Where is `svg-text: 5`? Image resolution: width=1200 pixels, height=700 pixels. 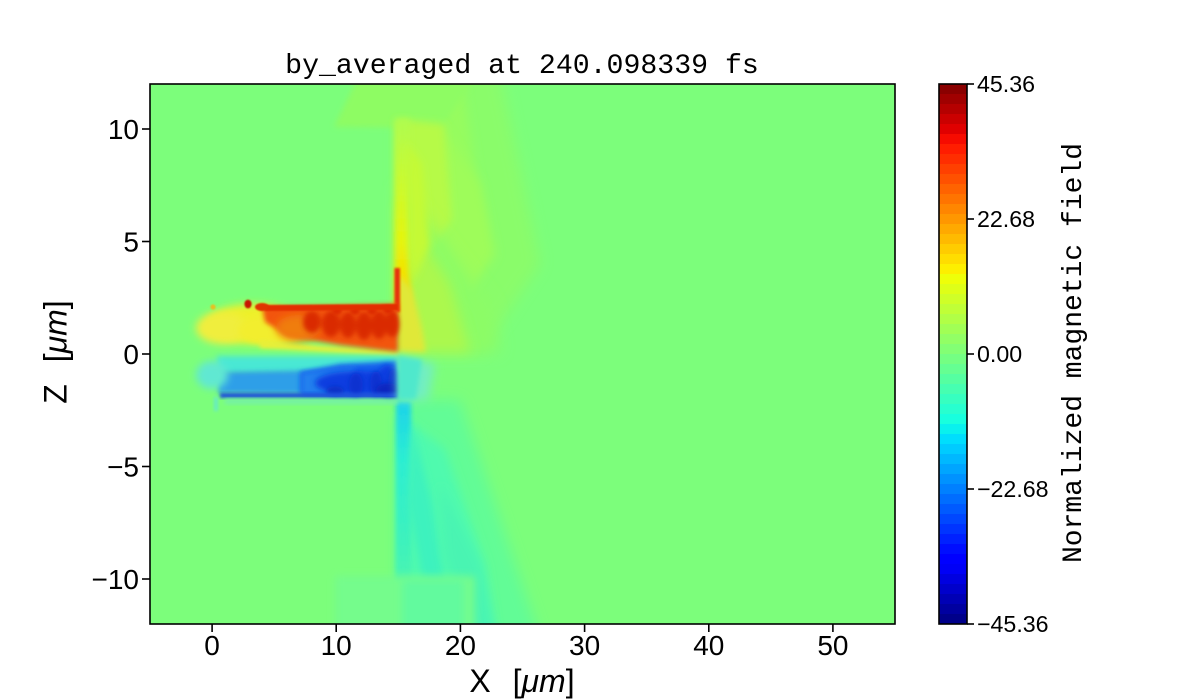
svg-text: 5 is located at coordinates (131, 242).